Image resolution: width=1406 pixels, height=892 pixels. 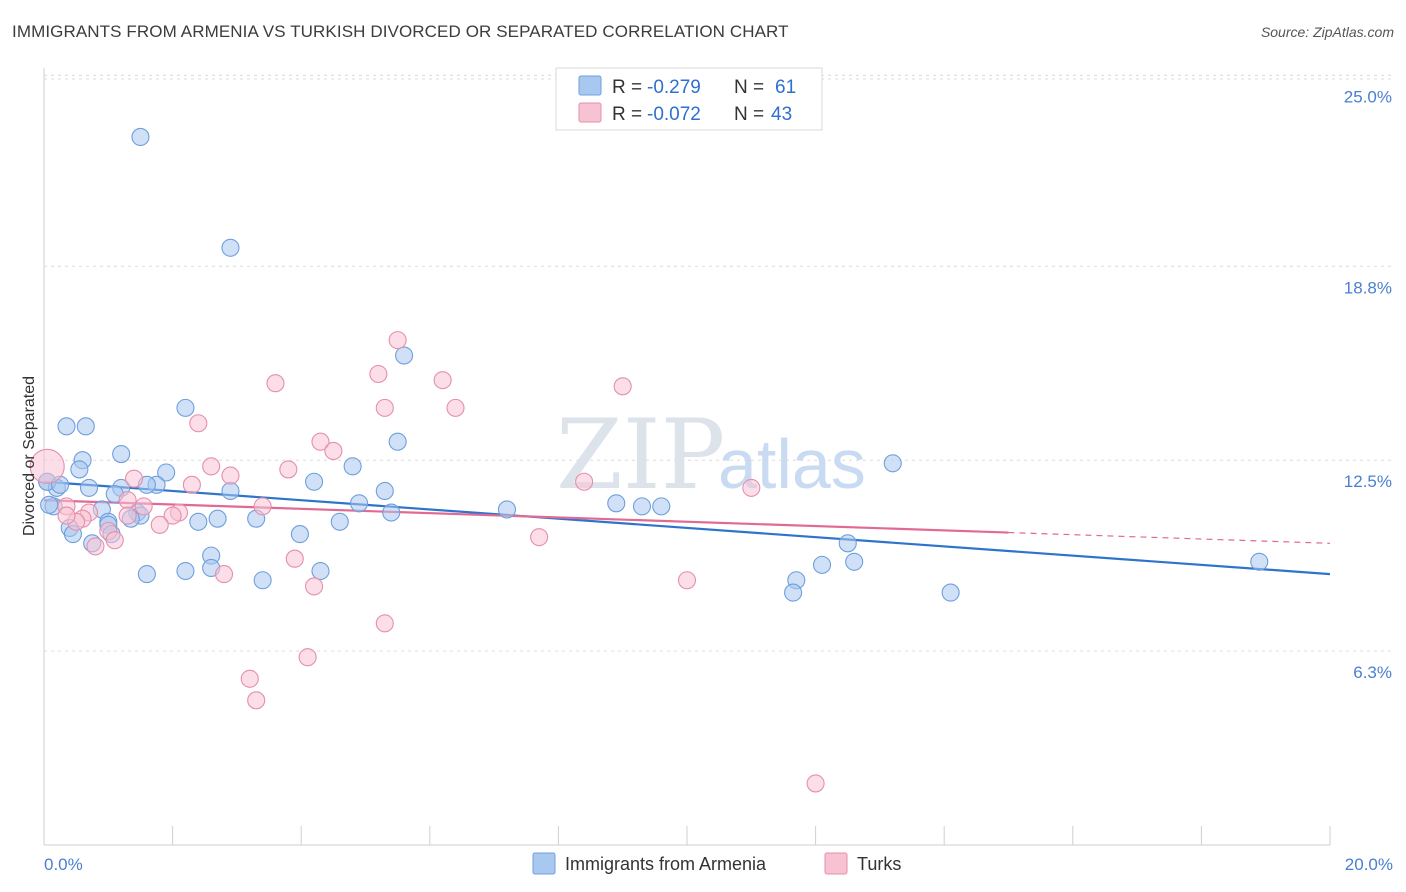 What do you see at coordinates (1369, 864) in the screenshot?
I see `x-tick-label-1: 20.0%` at bounding box center [1369, 864].